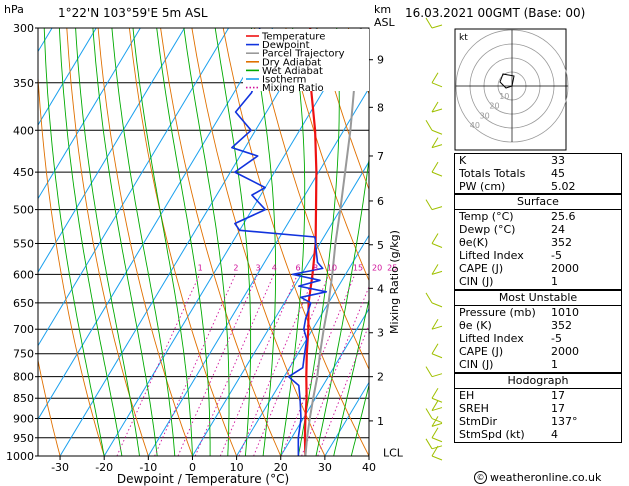 Image resolution: width=629 pixels, height=486 pixels. I want to click on hodograph-unit: kt, so click(463, 38).